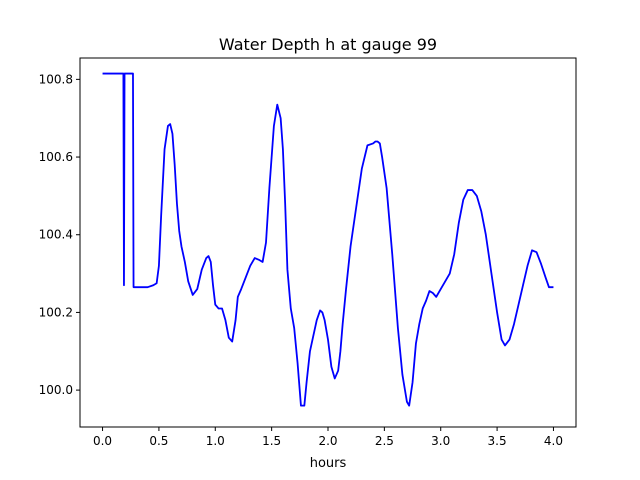 The image size is (640, 480). I want to click on y-tick-label: 100.4, so click(56, 235).